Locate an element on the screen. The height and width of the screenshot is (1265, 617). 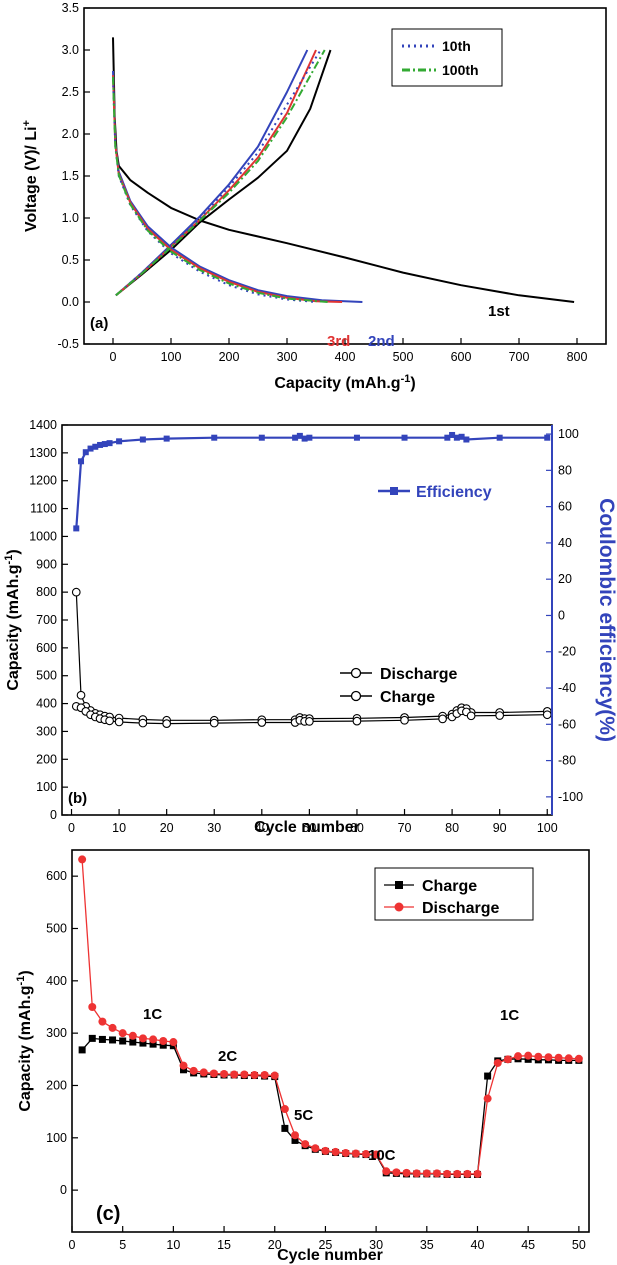
panel-b-ytick-label: 300 is located at coordinates (46, 731).